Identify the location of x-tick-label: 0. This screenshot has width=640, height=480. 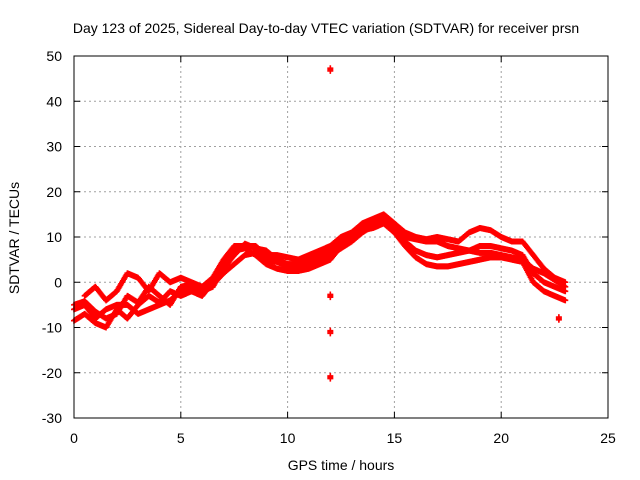
(74, 438).